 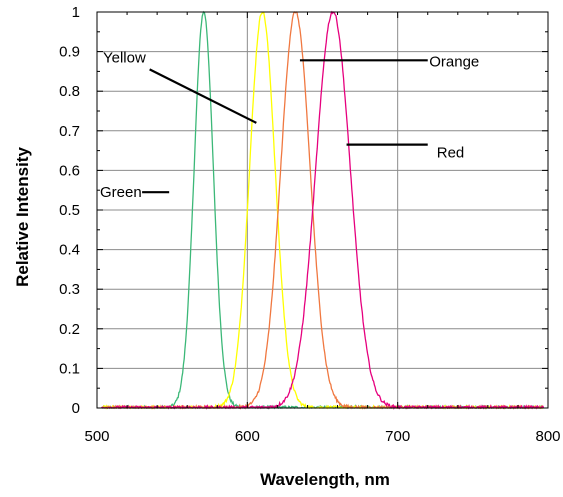 What do you see at coordinates (451, 153) in the screenshot?
I see `annotation-label-red: Red` at bounding box center [451, 153].